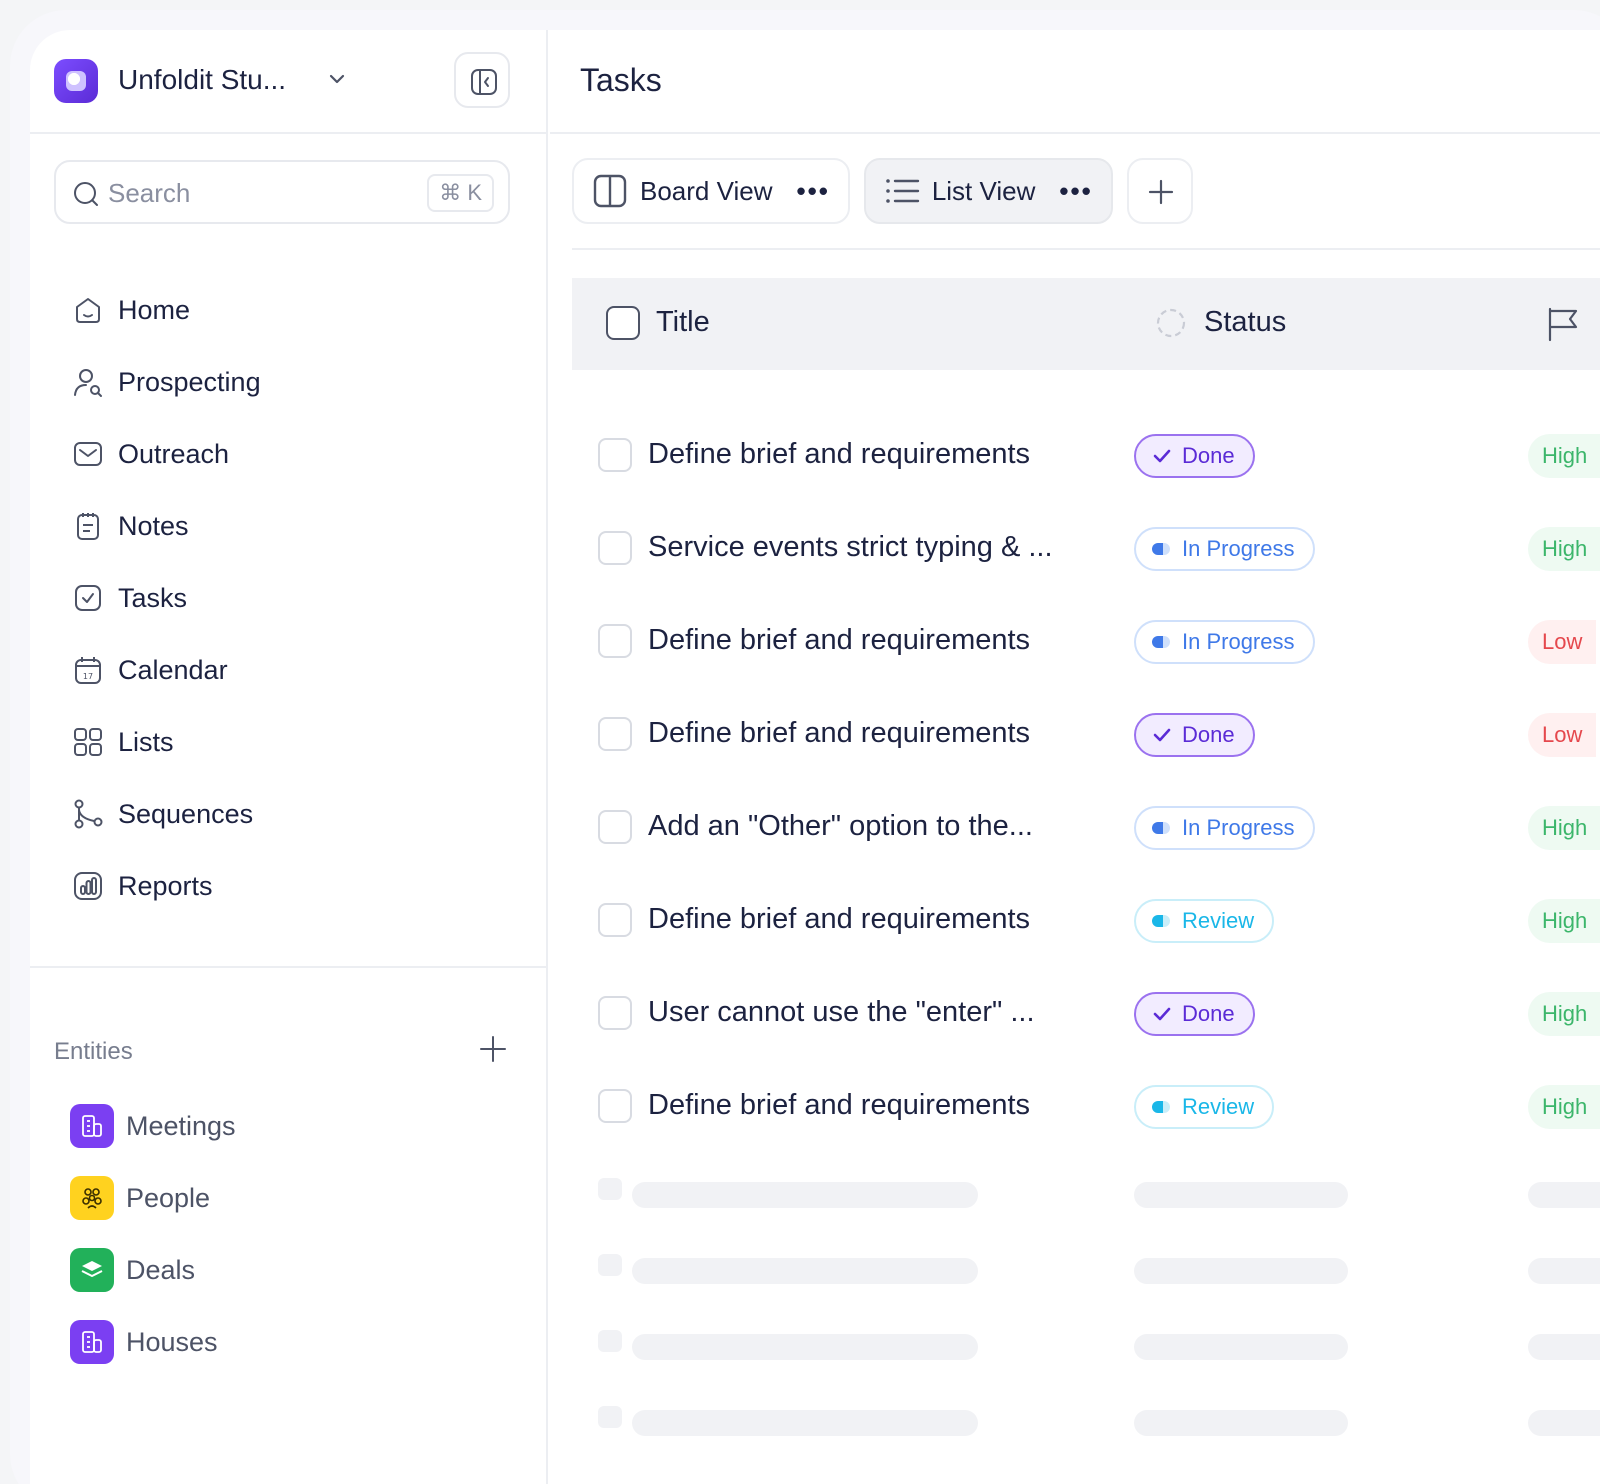 This screenshot has width=1600, height=1484. What do you see at coordinates (1086, 324) in the screenshot?
I see `table-header: Title Status` at bounding box center [1086, 324].